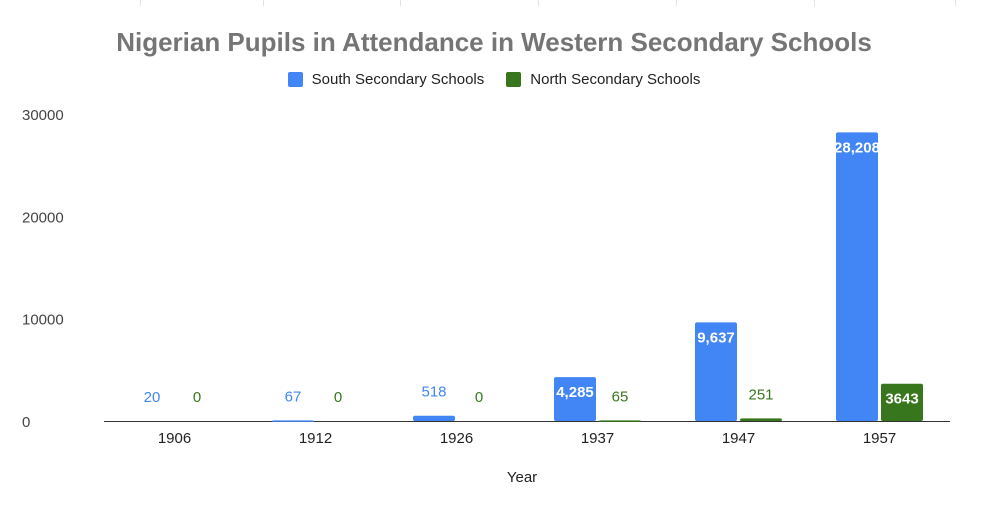 This screenshot has height=510, width=988. What do you see at coordinates (43, 217) in the screenshot?
I see `y-tick-label: 20000` at bounding box center [43, 217].